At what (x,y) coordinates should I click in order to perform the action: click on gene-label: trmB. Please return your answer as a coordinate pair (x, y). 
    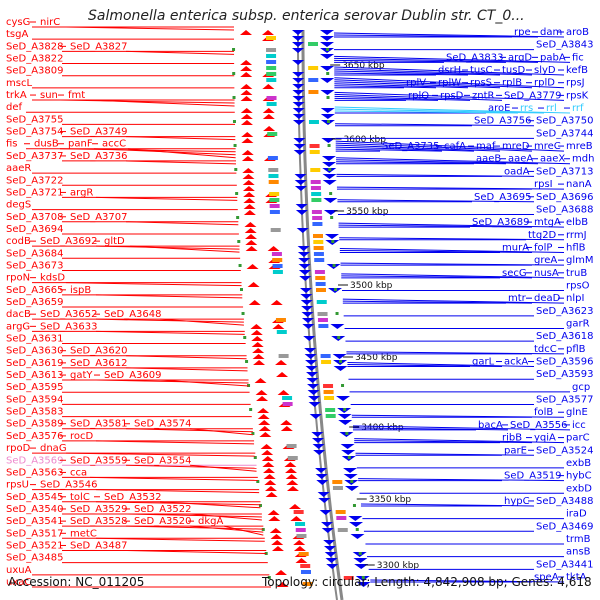
    Looking at the image, I should click on (578, 539).